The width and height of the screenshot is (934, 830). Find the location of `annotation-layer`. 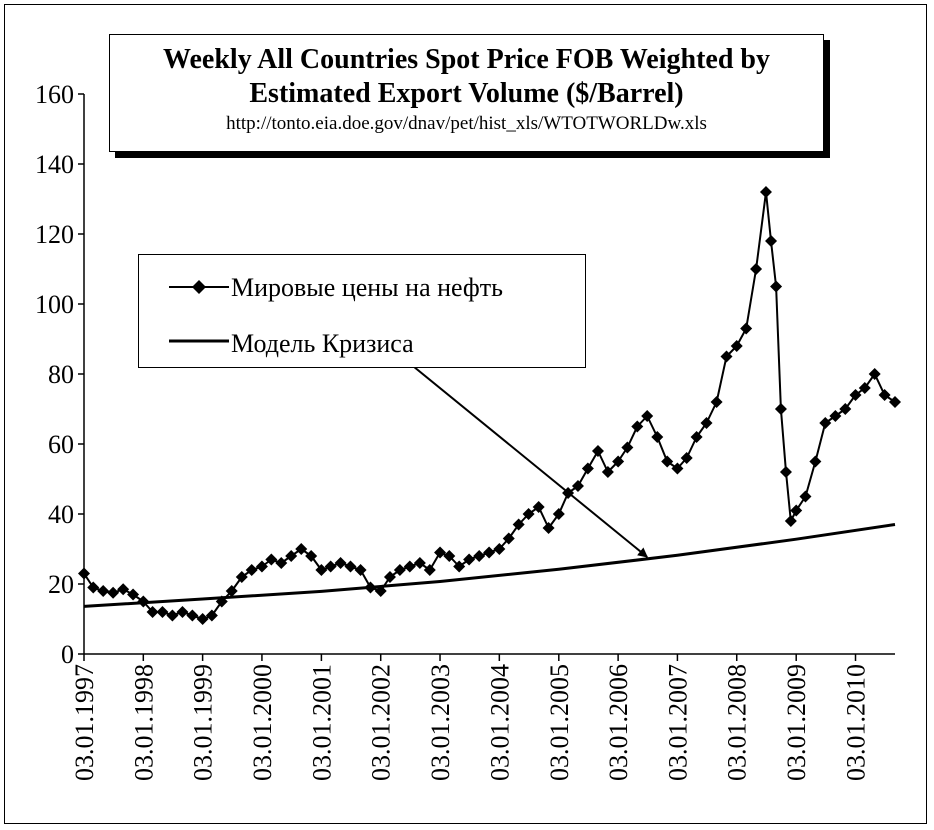

annotation-layer is located at coordinates (527, 459).